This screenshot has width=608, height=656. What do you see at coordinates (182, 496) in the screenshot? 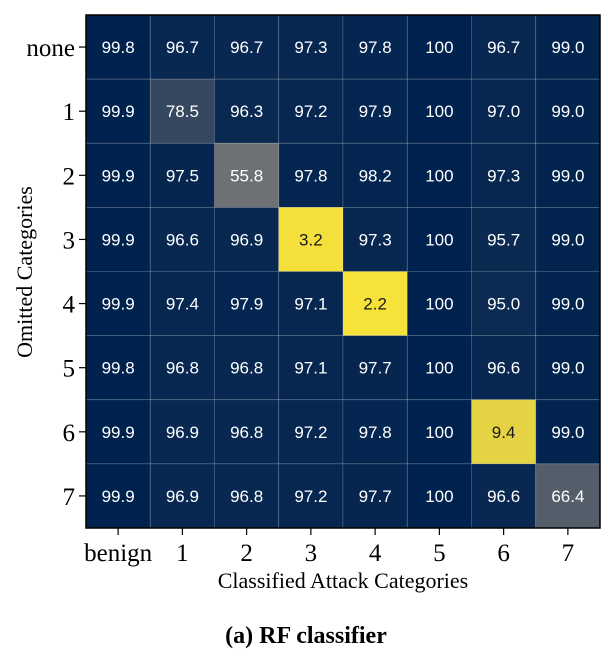
I see `cell-value-label: 96.9` at bounding box center [182, 496].